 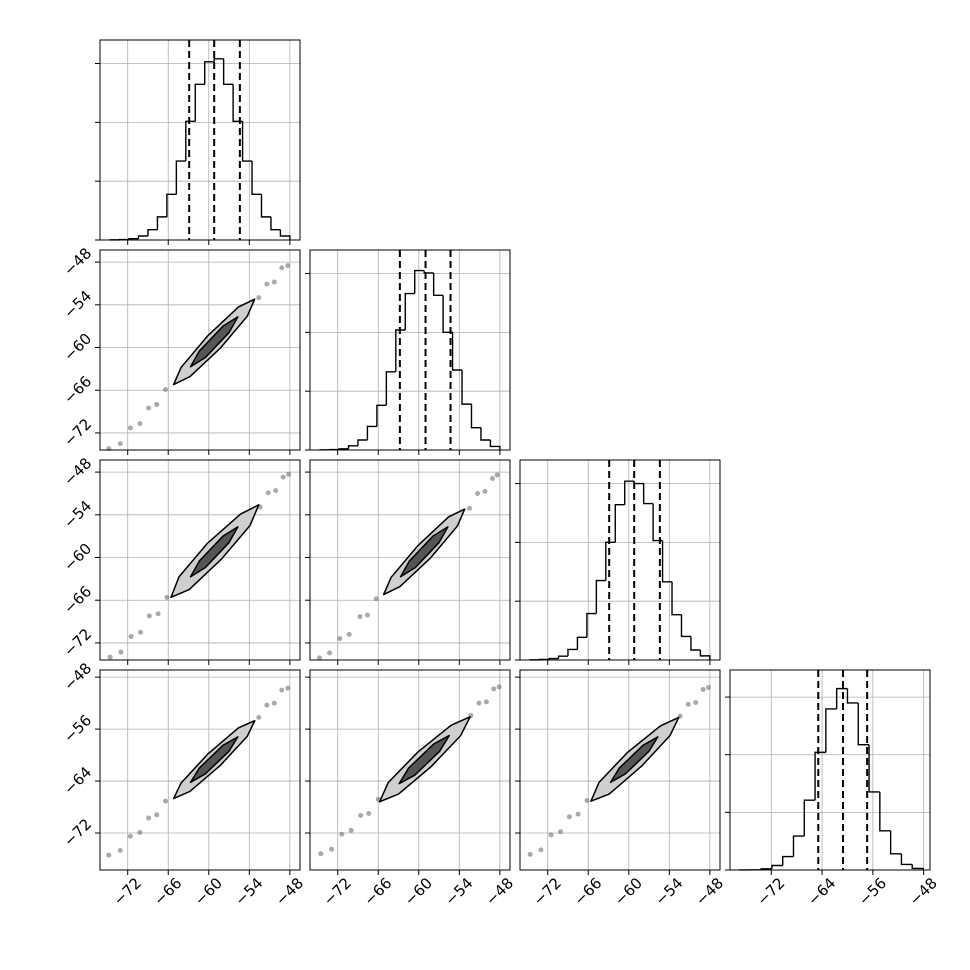 What do you see at coordinates (77, 832) in the screenshot?
I see `y-tick-label: −72` at bounding box center [77, 832].